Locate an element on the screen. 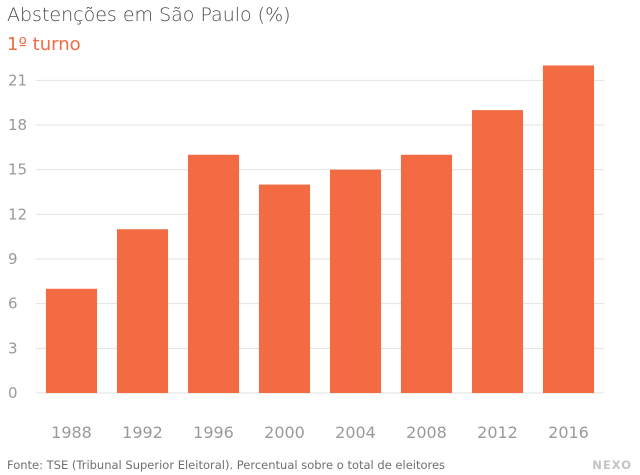 The width and height of the screenshot is (640, 475). x-tick-label: 1996 is located at coordinates (213, 432).